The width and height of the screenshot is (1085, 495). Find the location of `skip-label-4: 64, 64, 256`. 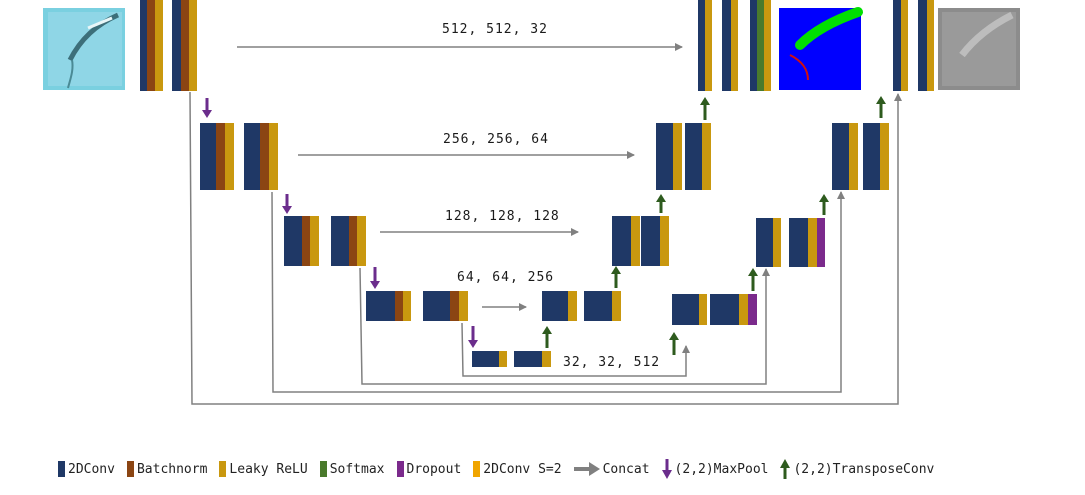

skip-label-4: 64, 64, 256 is located at coordinates (505, 277).